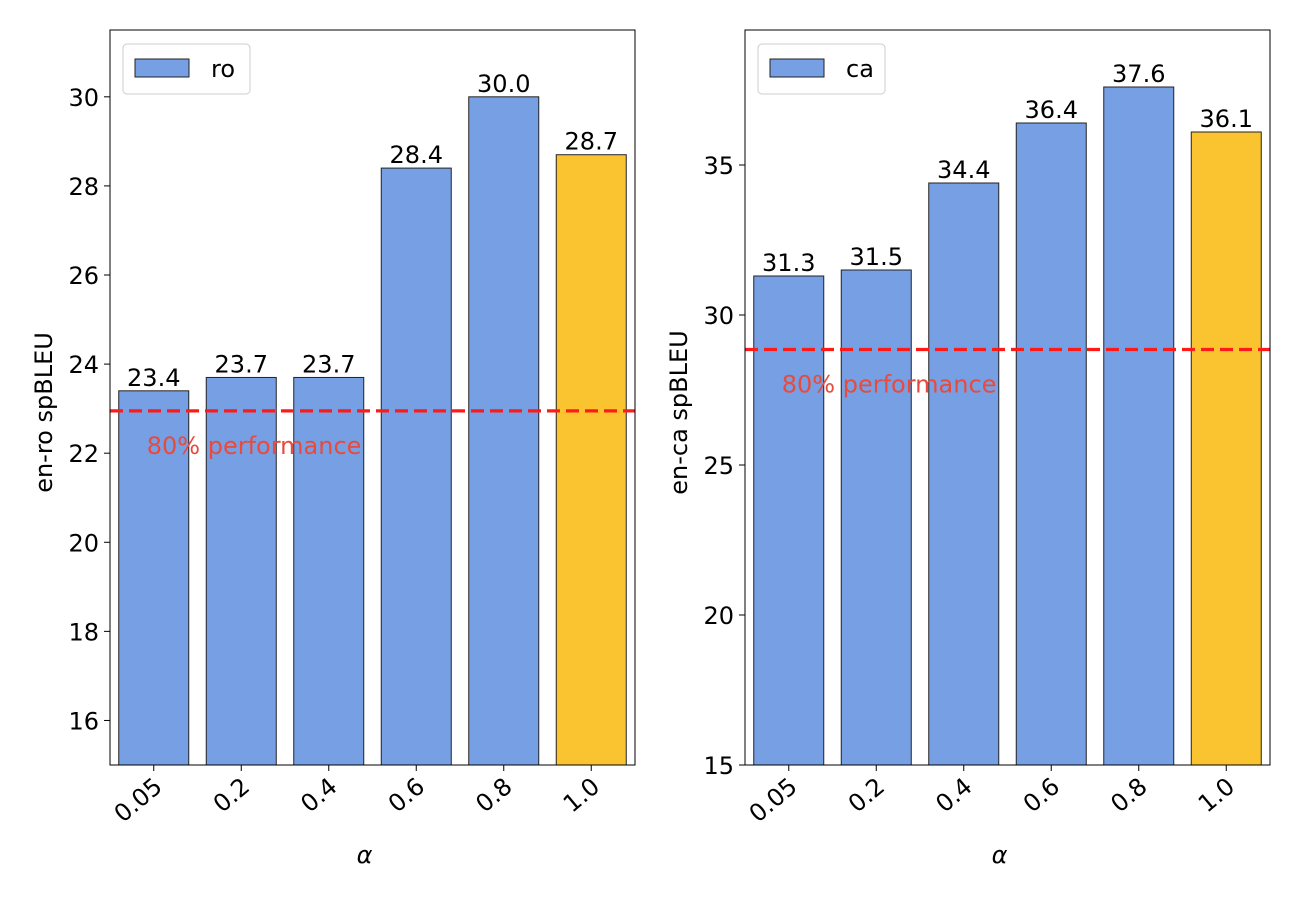 The image size is (1300, 900). What do you see at coordinates (83, 721) in the screenshot?
I see `y-tick-label: 16` at bounding box center [83, 721].